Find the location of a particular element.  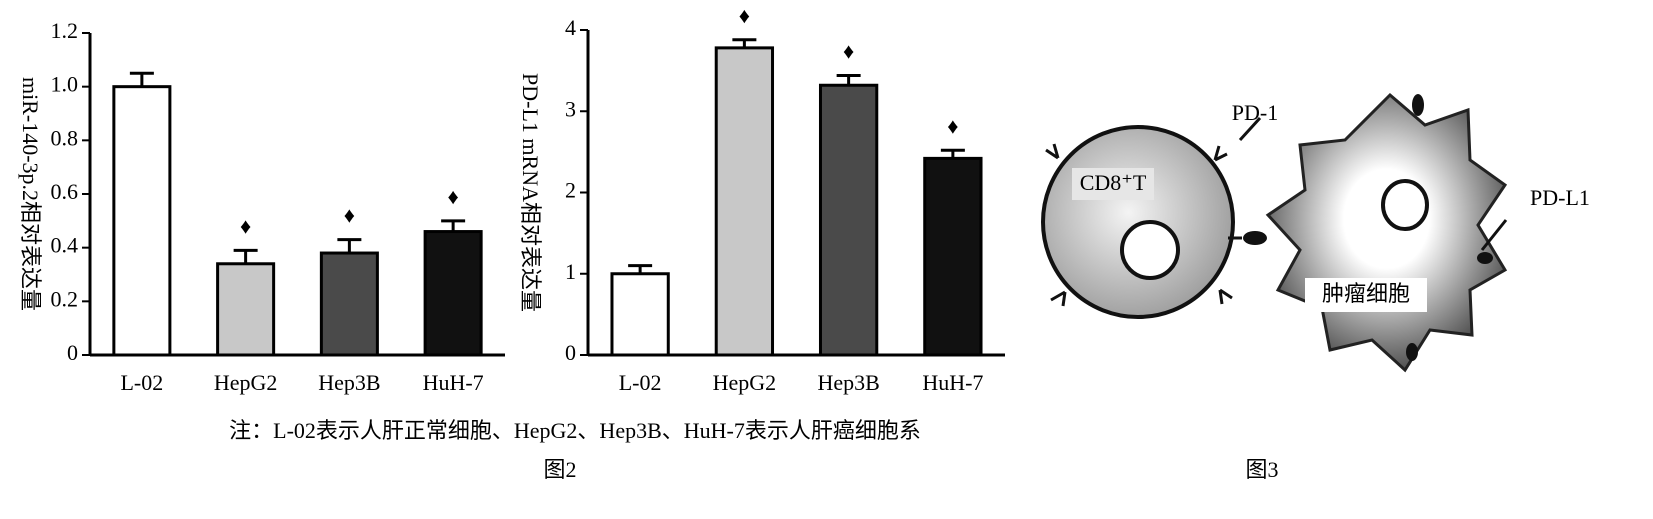

t-cell is located at coordinates (1138, 222).